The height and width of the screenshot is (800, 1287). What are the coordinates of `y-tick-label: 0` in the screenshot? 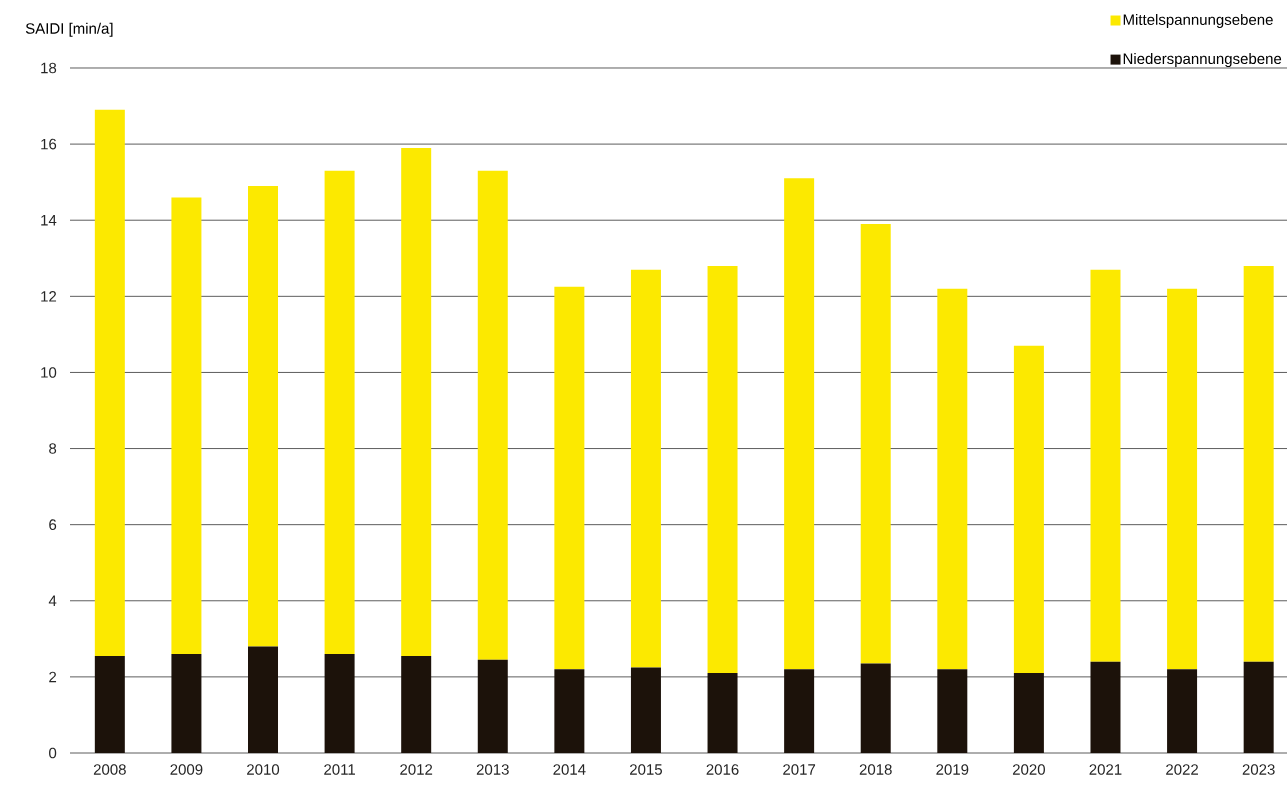 It's located at (53, 753).